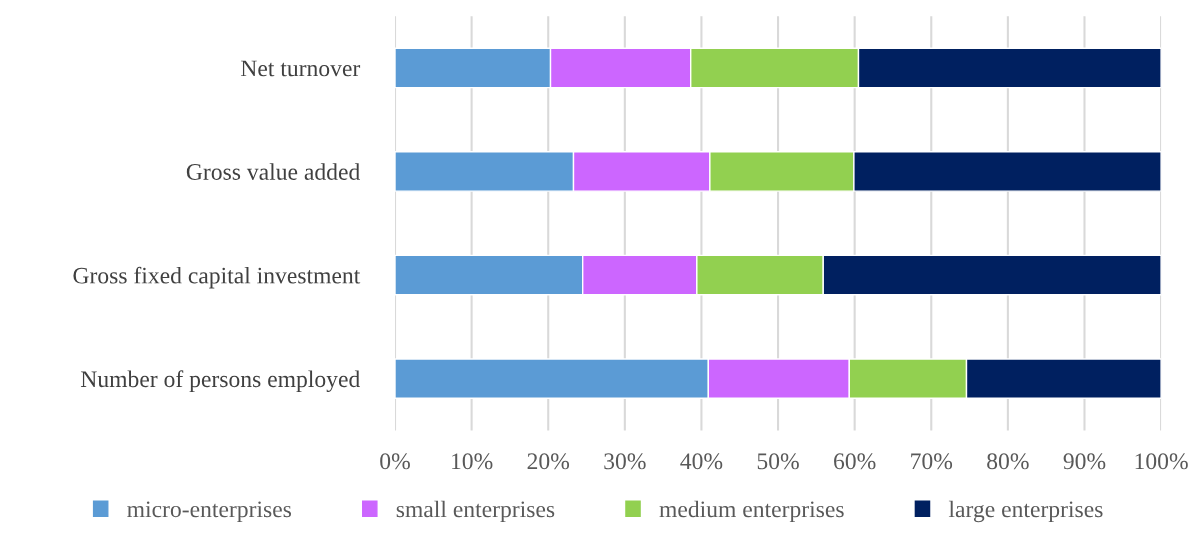  Describe the element at coordinates (209, 512) in the screenshot. I see `legend-label: micro-enterprises` at that location.